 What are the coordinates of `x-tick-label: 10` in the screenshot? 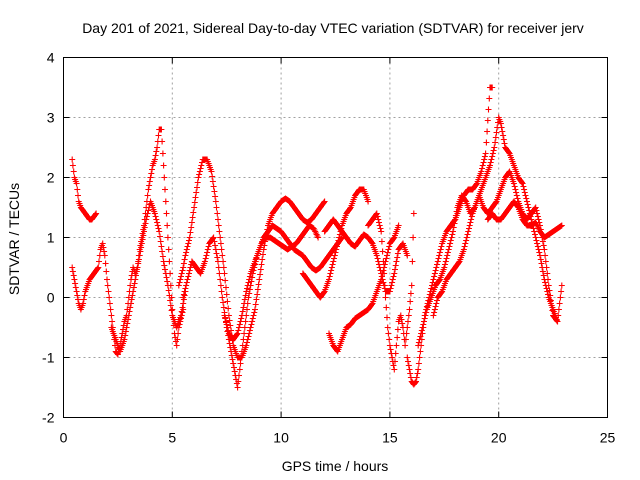 It's located at (281, 438).